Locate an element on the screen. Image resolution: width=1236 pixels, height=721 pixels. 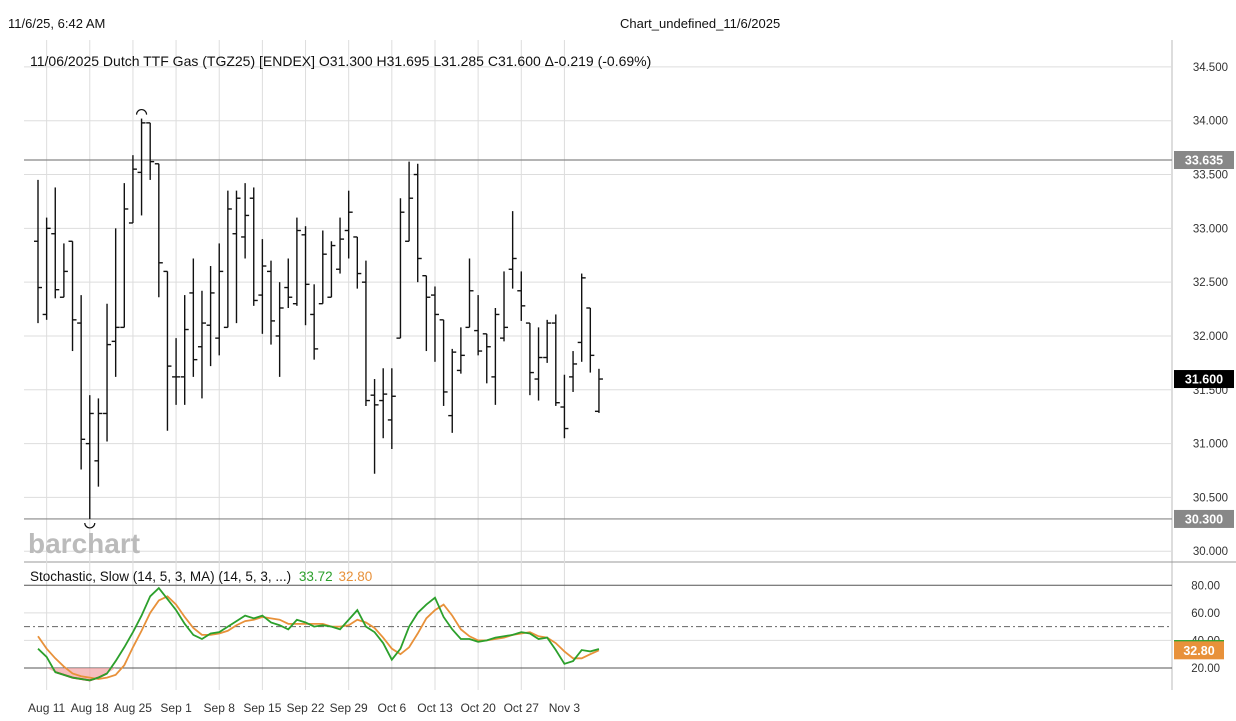
chart-file-name: Chart_undefined_11/6/2025 is located at coordinates (700, 23).